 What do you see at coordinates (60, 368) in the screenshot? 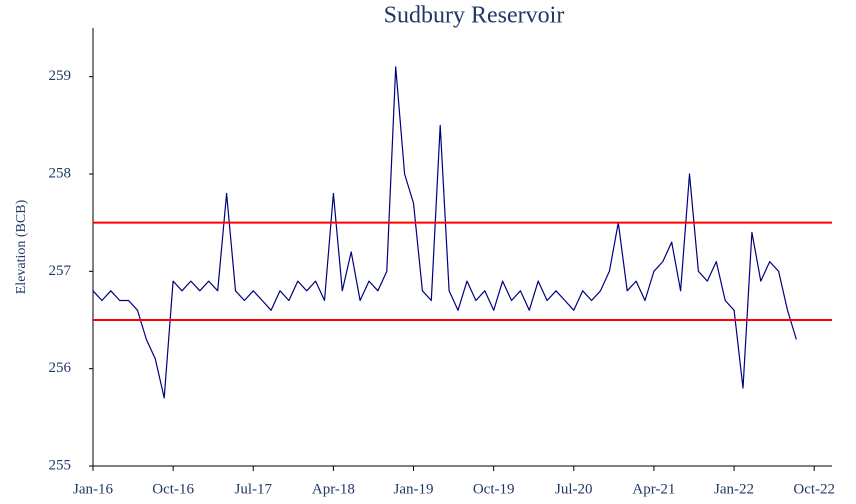
I see `y-tick-label: 256` at bounding box center [60, 368].